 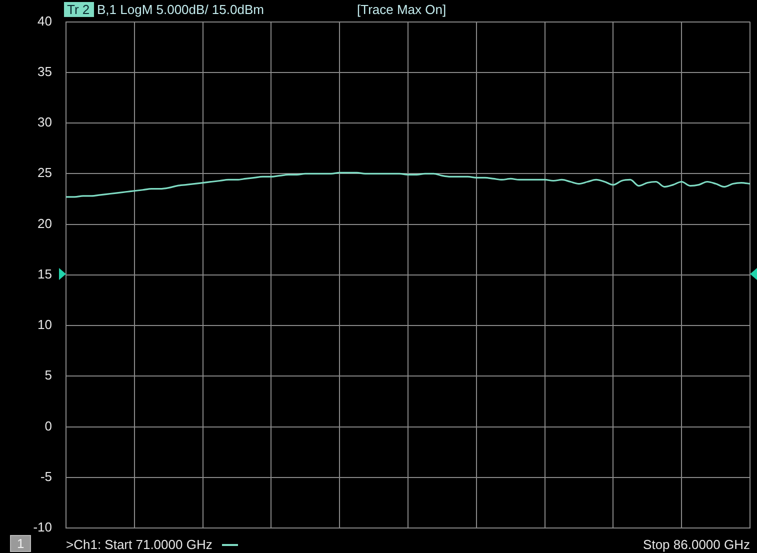 What do you see at coordinates (45, 71) in the screenshot?
I see `y-tick-label: 35` at bounding box center [45, 71].